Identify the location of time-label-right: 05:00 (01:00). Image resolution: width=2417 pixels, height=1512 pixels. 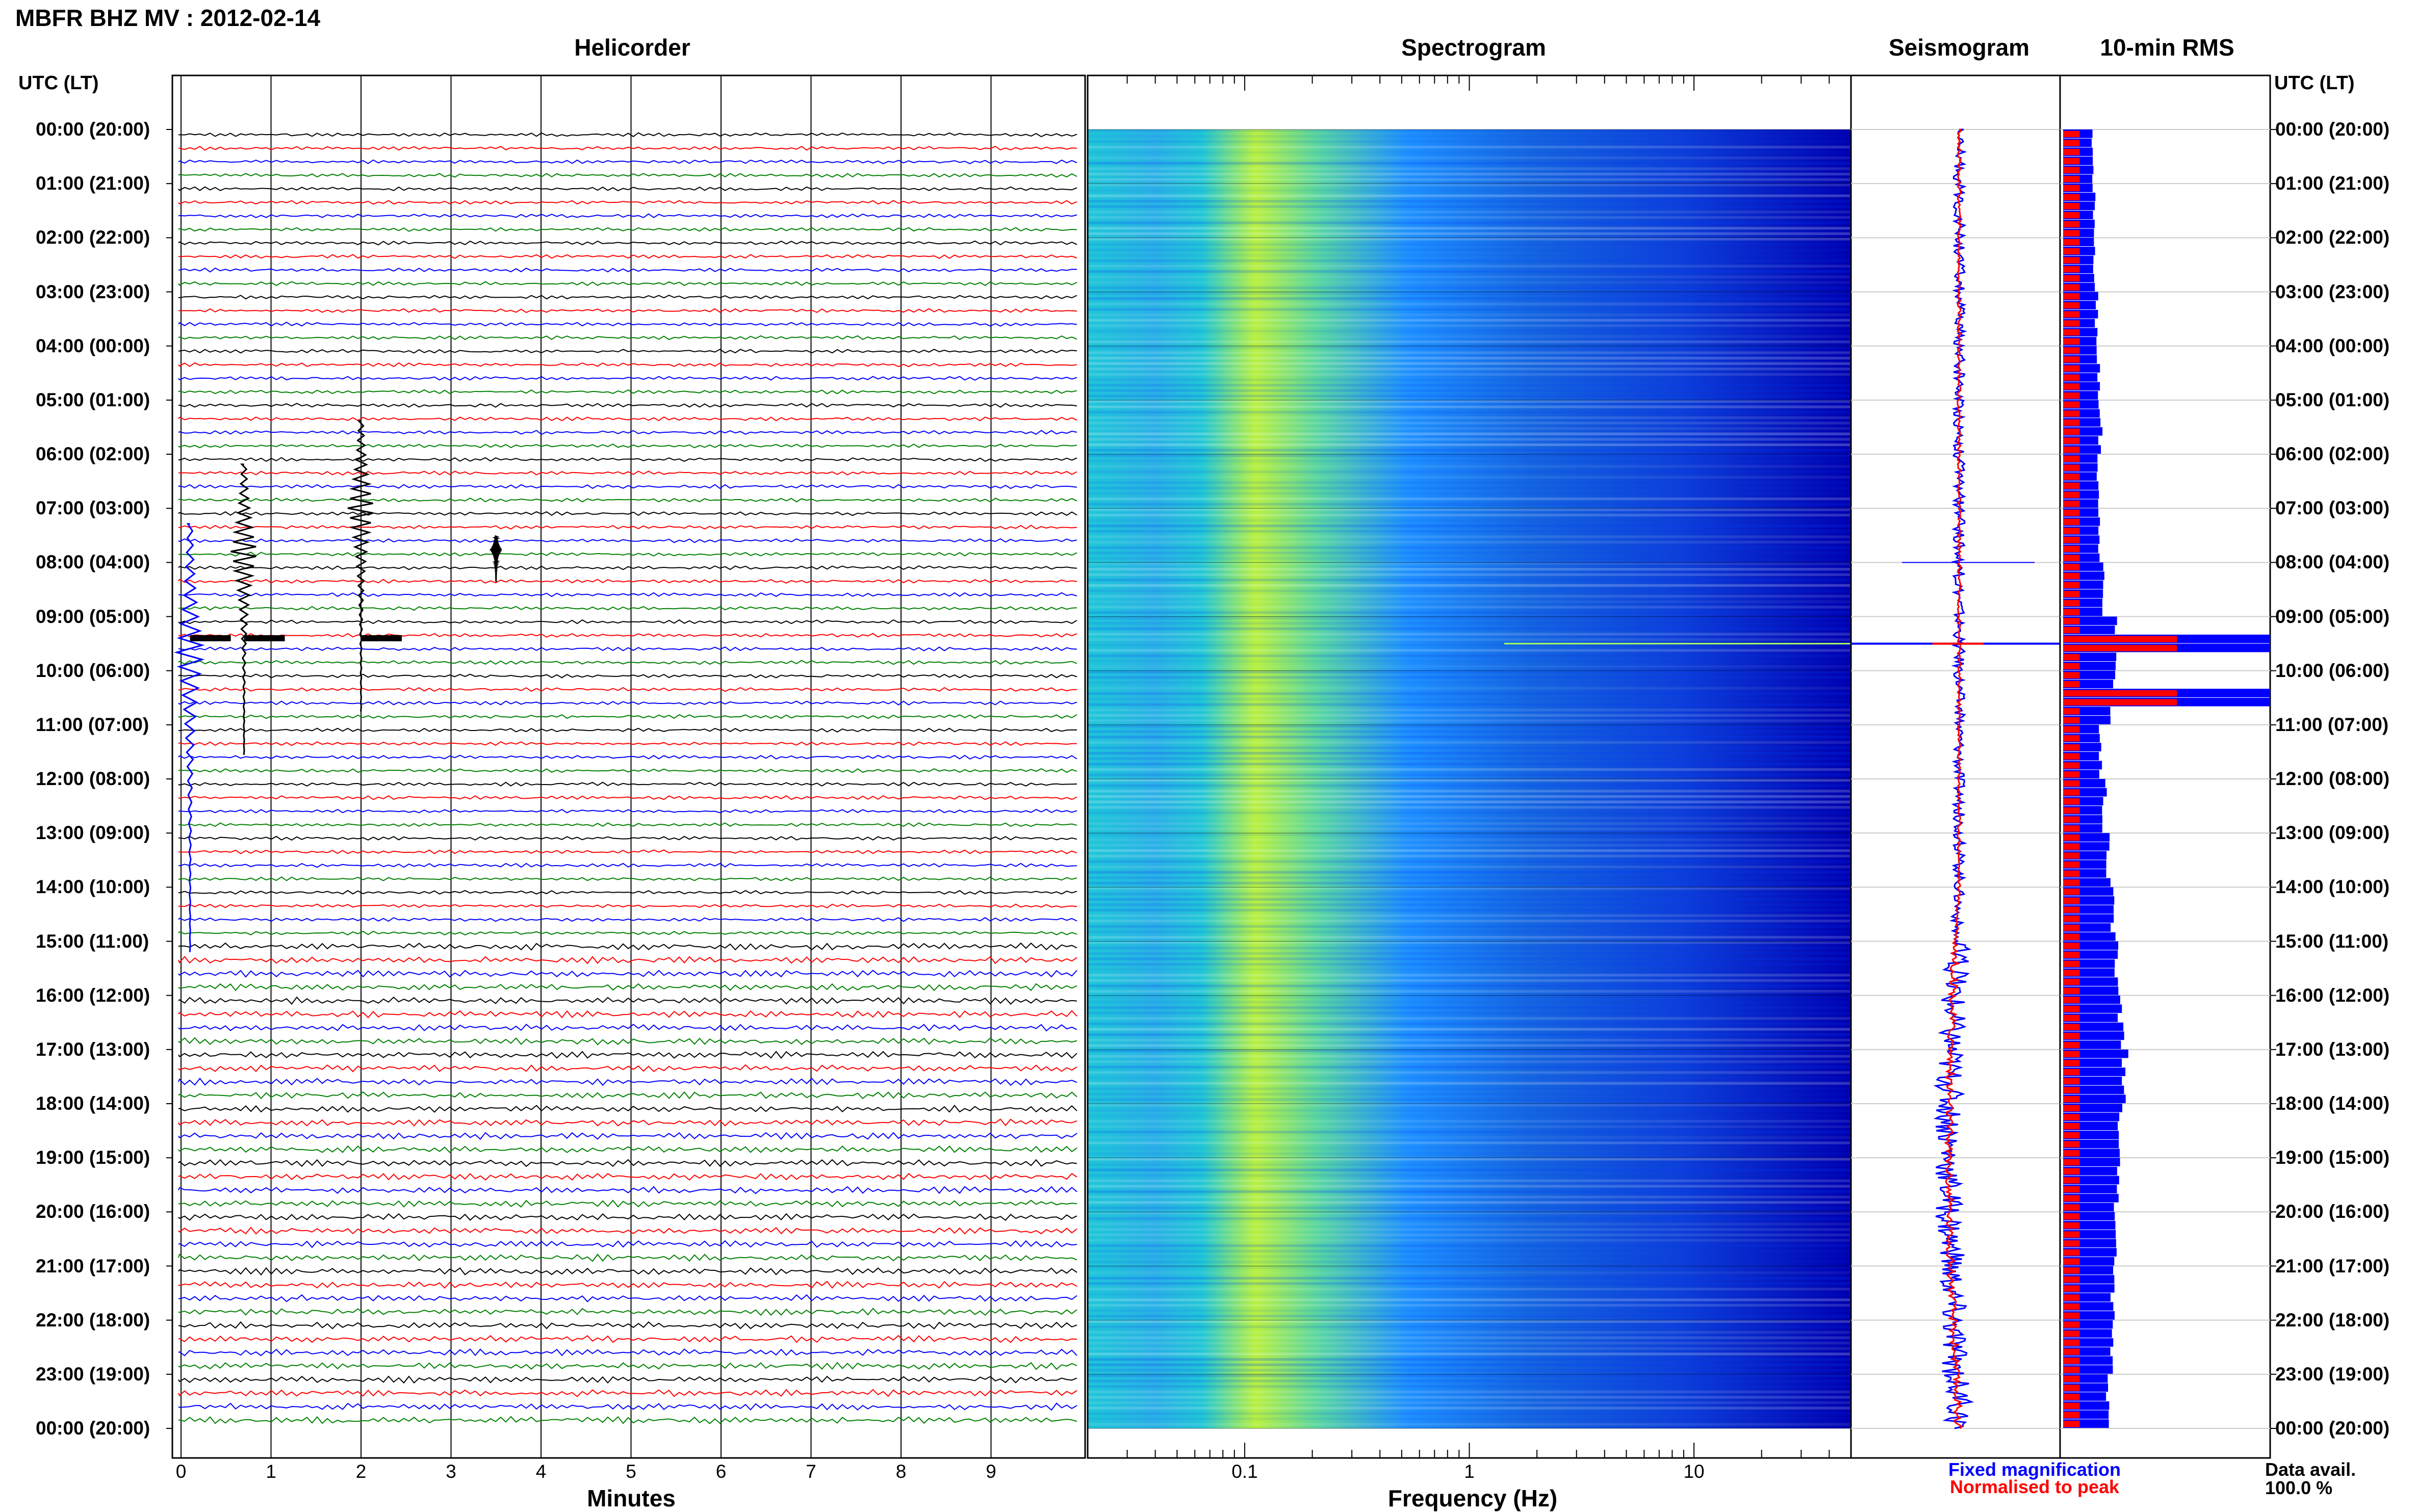
(2332, 399).